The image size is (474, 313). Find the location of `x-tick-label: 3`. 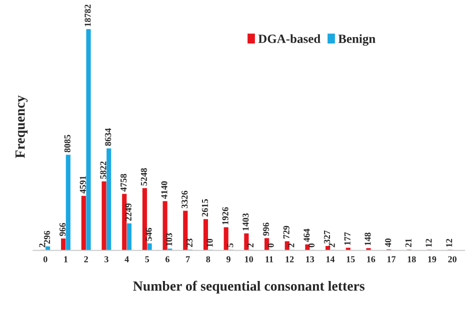

x-tick-label: 3 is located at coordinates (106, 259).